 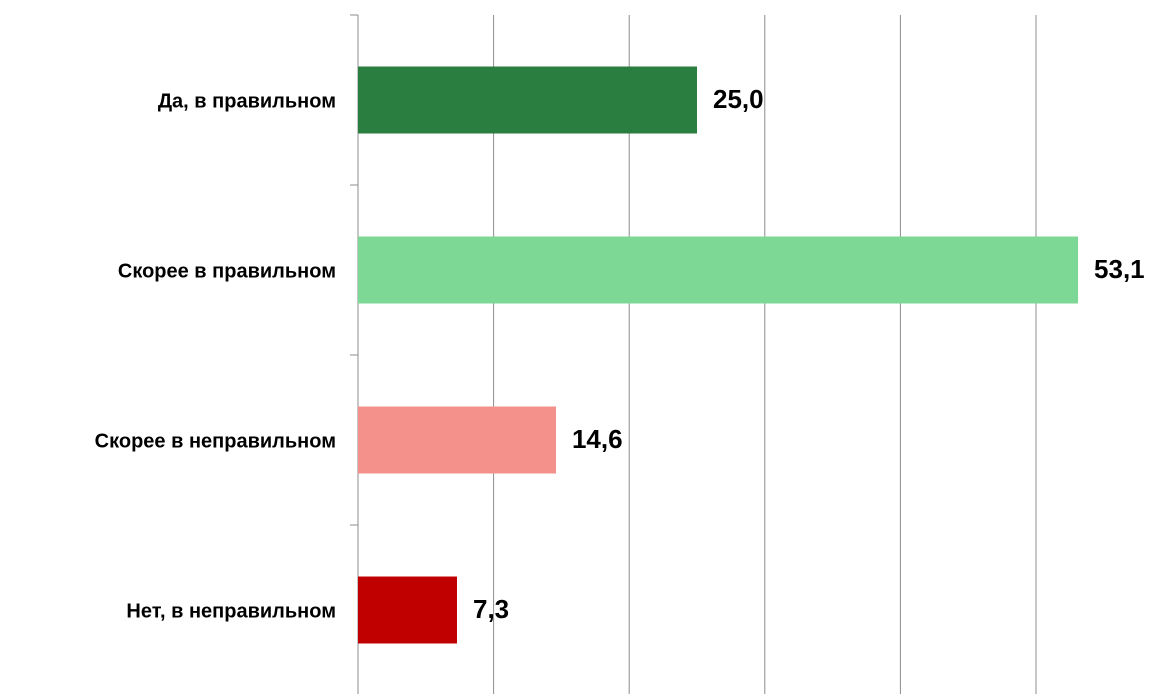 What do you see at coordinates (215, 441) in the screenshot?
I see `category-label: Скорее в неправильном` at bounding box center [215, 441].